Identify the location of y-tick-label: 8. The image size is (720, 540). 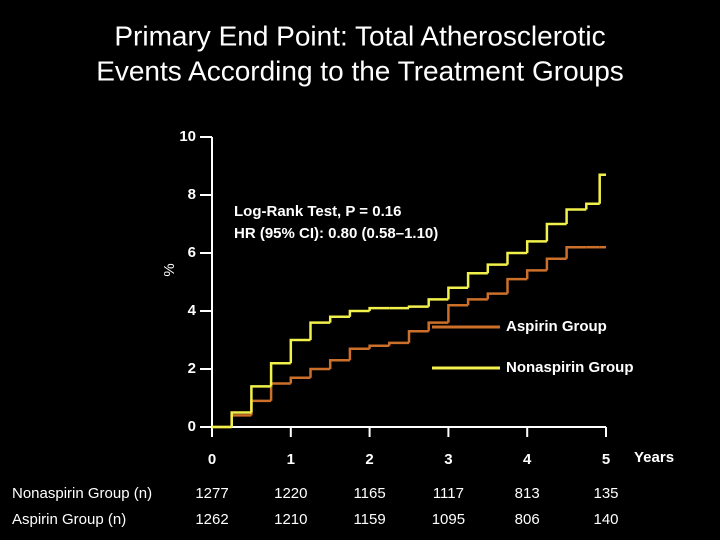
(192, 194).